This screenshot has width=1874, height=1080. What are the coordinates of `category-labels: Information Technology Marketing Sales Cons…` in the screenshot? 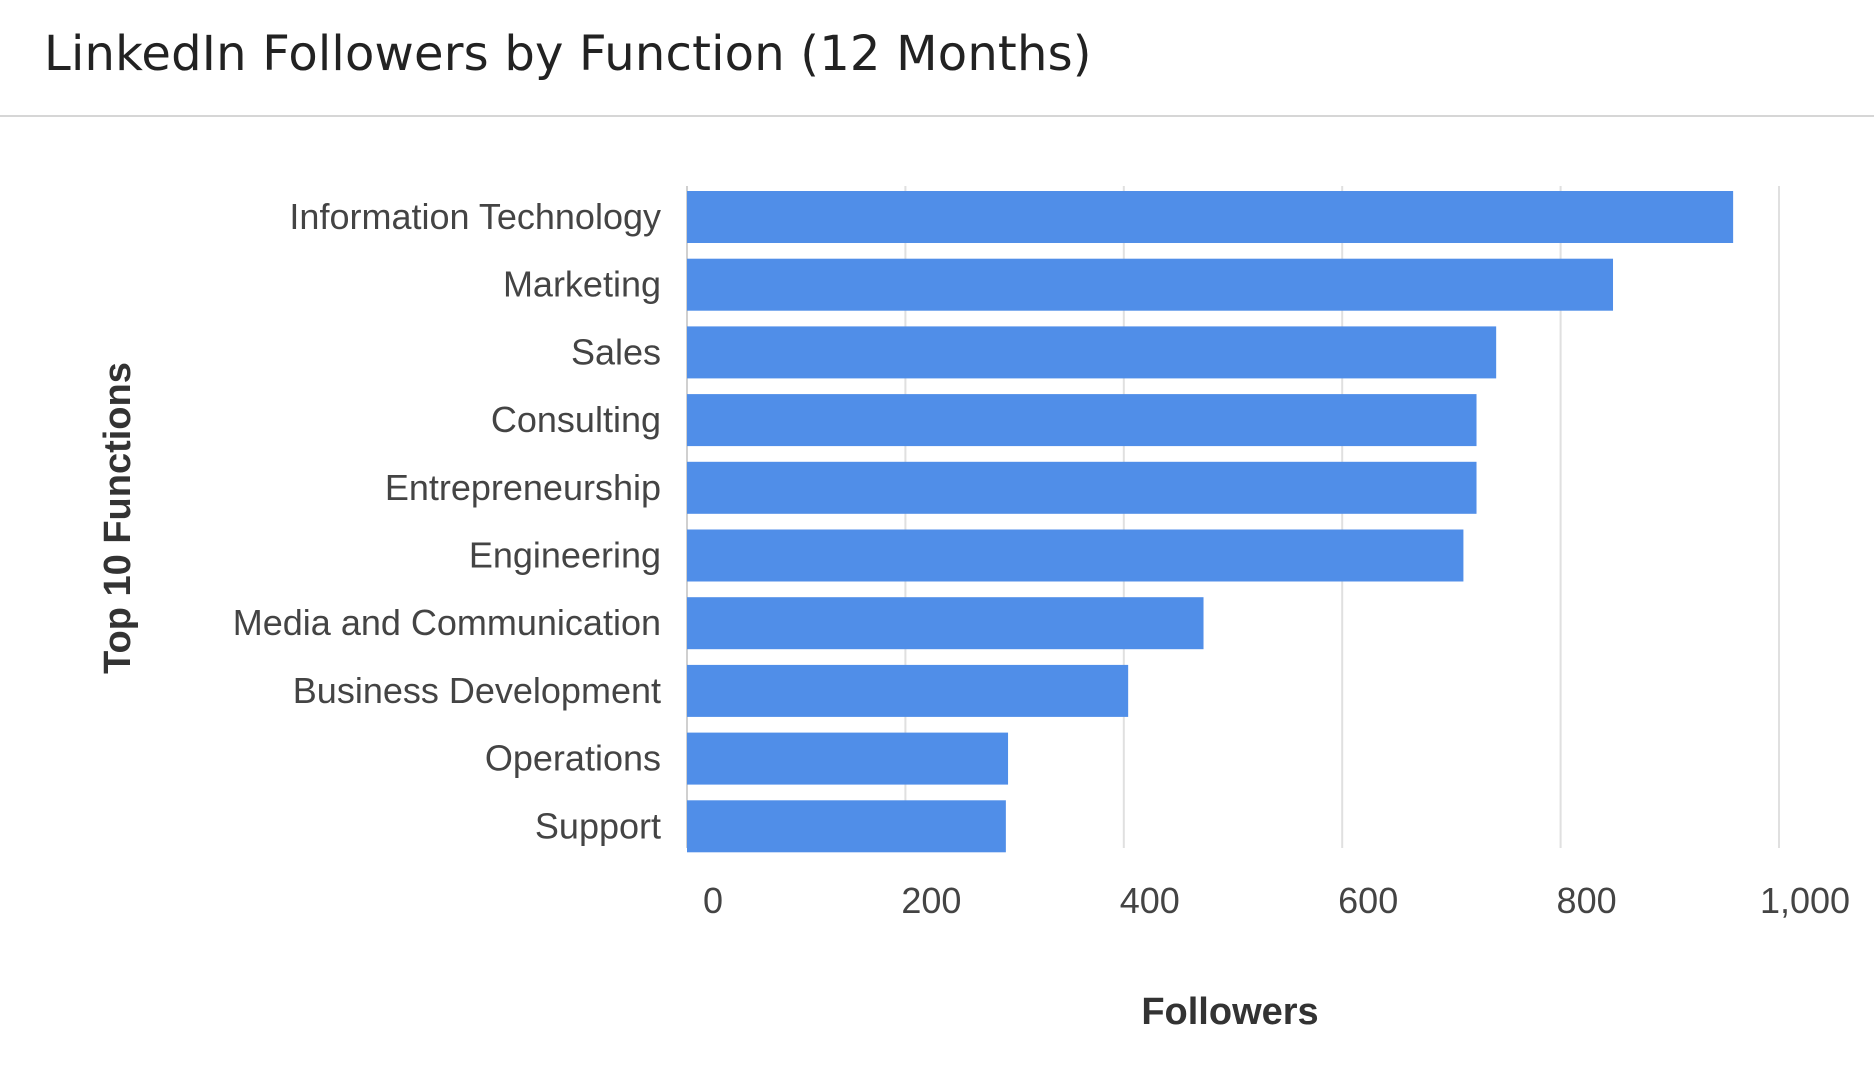 It's located at (447, 521).